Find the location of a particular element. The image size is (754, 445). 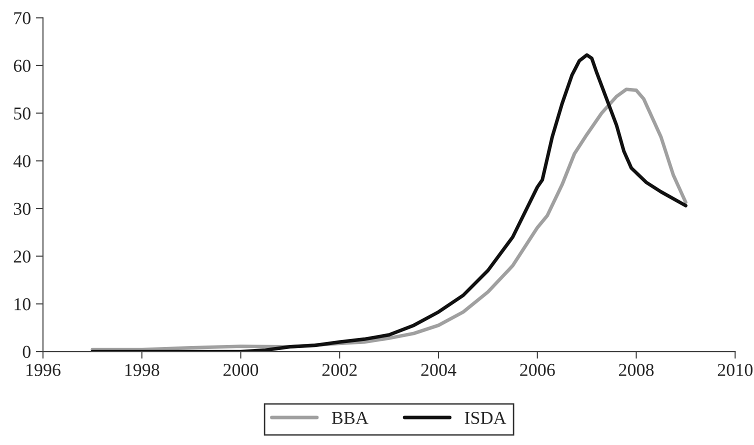

x-tick-label: 2000 is located at coordinates (240, 370).